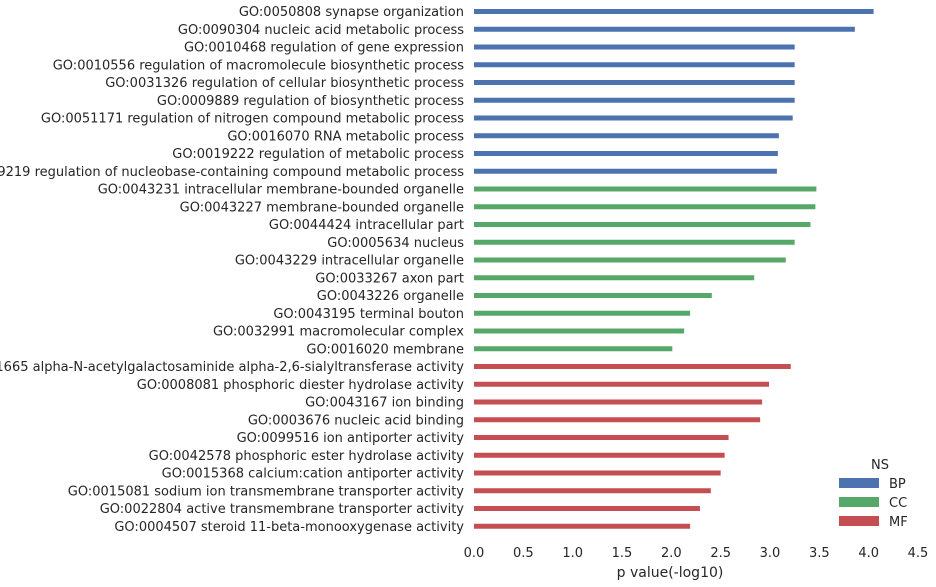 This screenshot has height=587, width=936. What do you see at coordinates (918, 553) in the screenshot?
I see `x-tick-label: 4.5` at bounding box center [918, 553].